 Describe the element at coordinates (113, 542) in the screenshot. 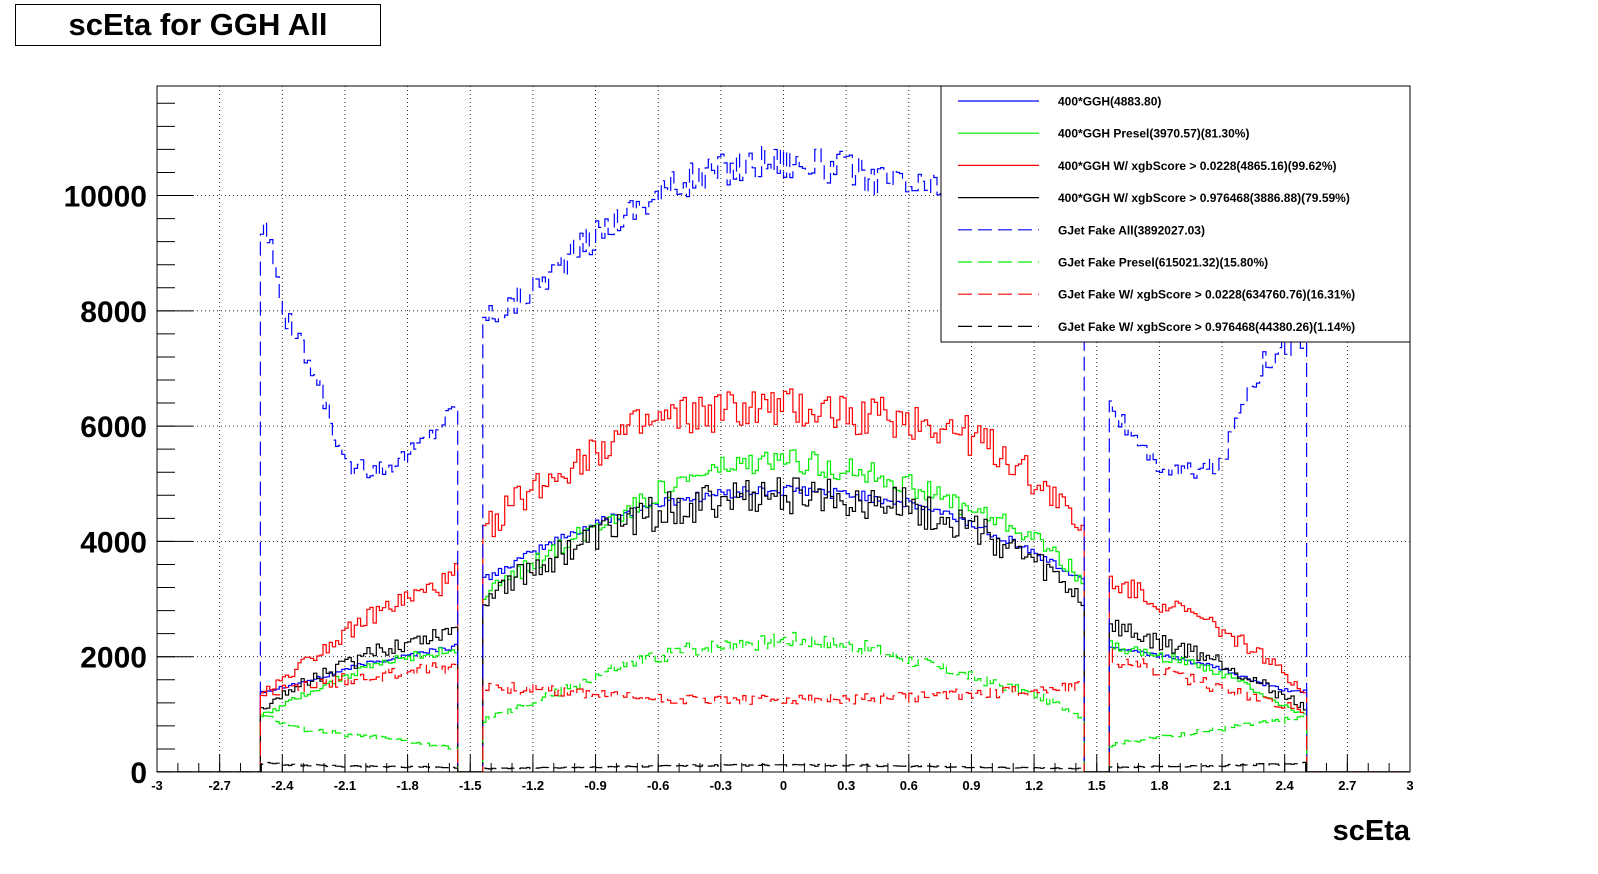

I see `y-tick-label: 4000` at that location.